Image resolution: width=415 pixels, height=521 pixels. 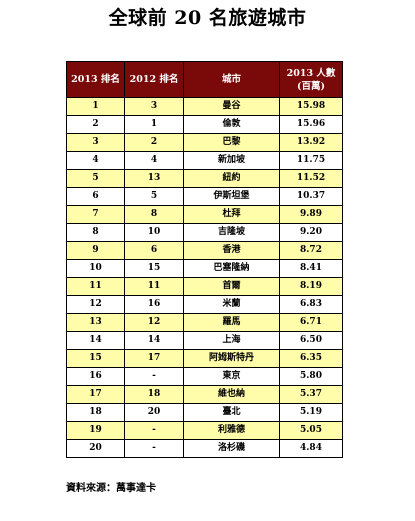 I want to click on cell-rank-2013: 1, so click(x=95, y=106).